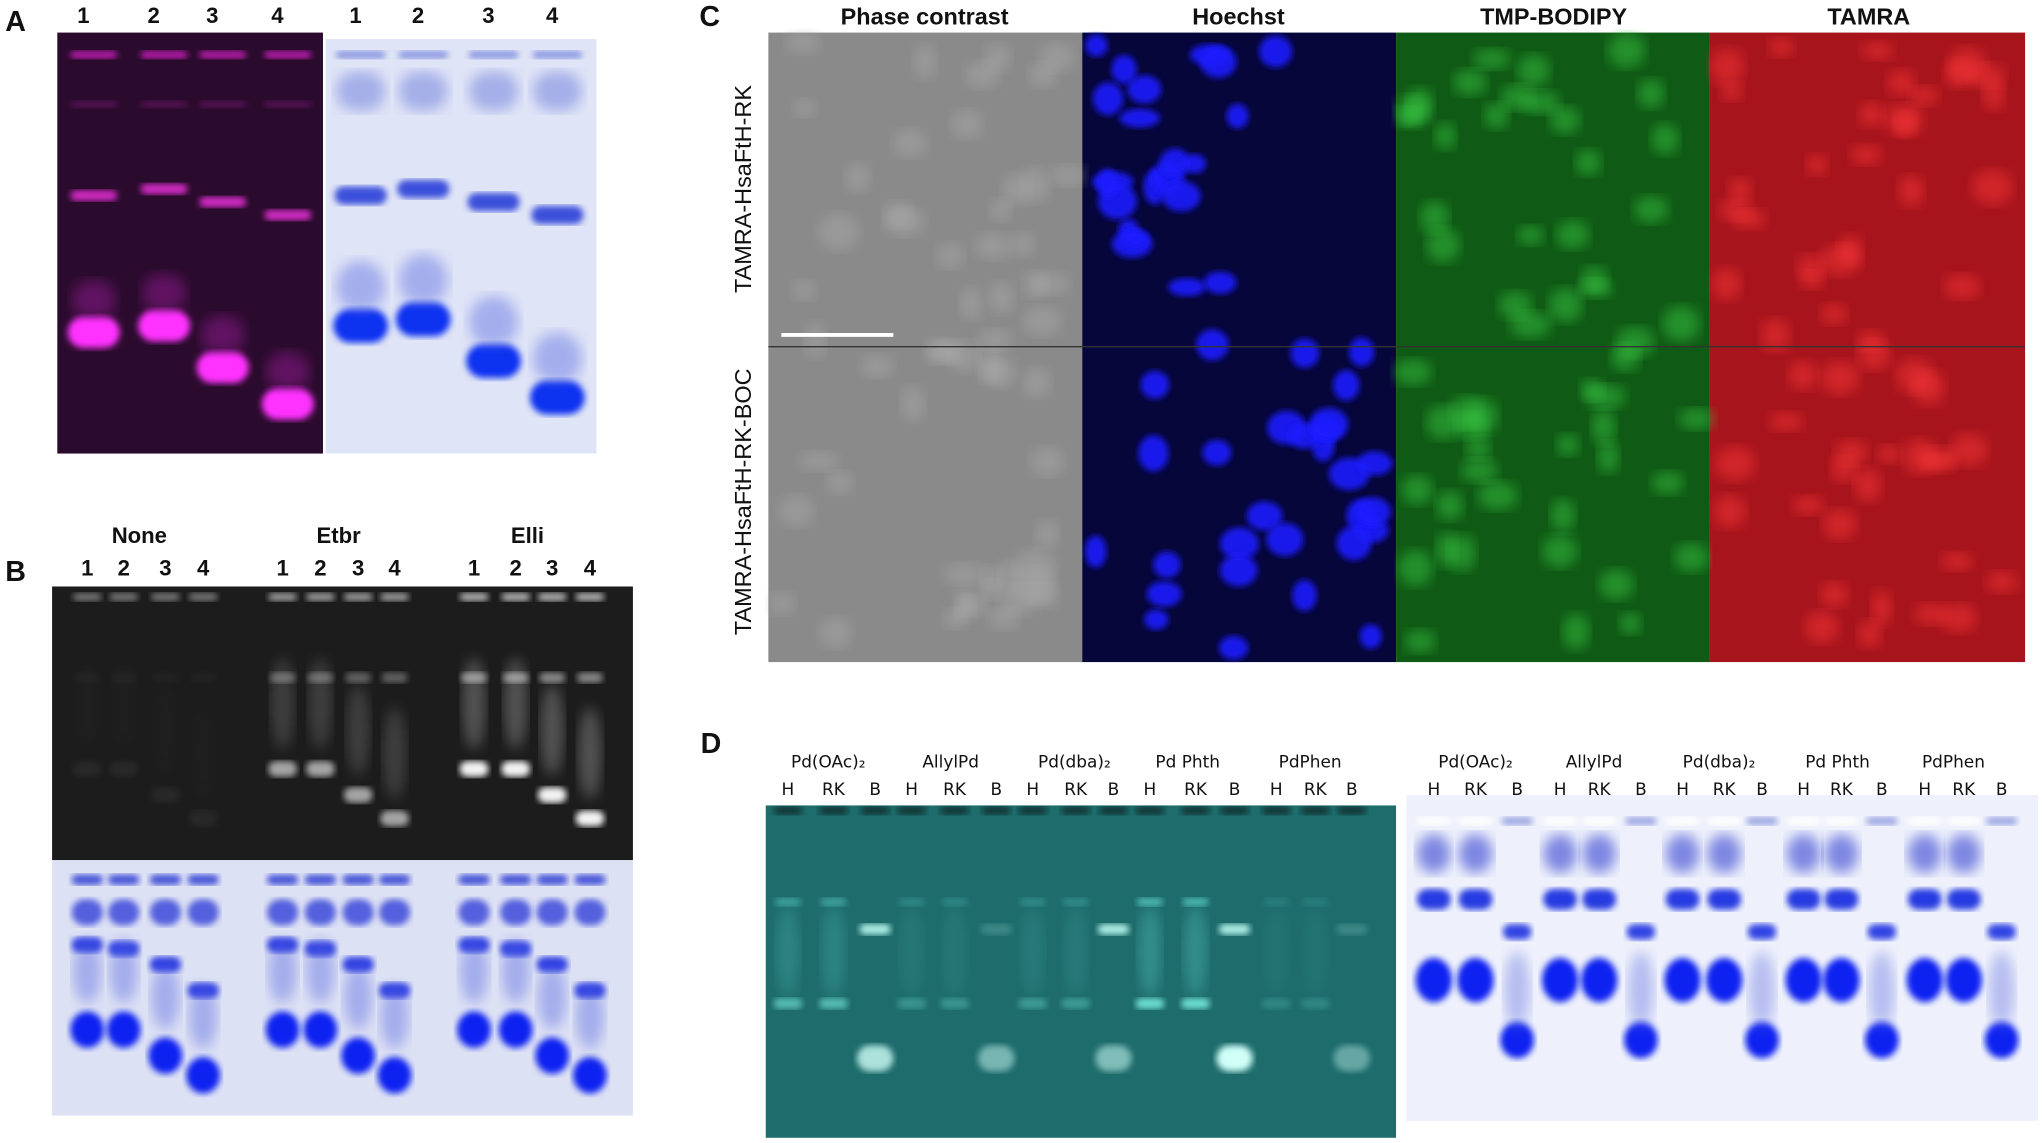 This screenshot has width=2042, height=1143. What do you see at coordinates (15, 572) in the screenshot?
I see `panel-label: B` at bounding box center [15, 572].